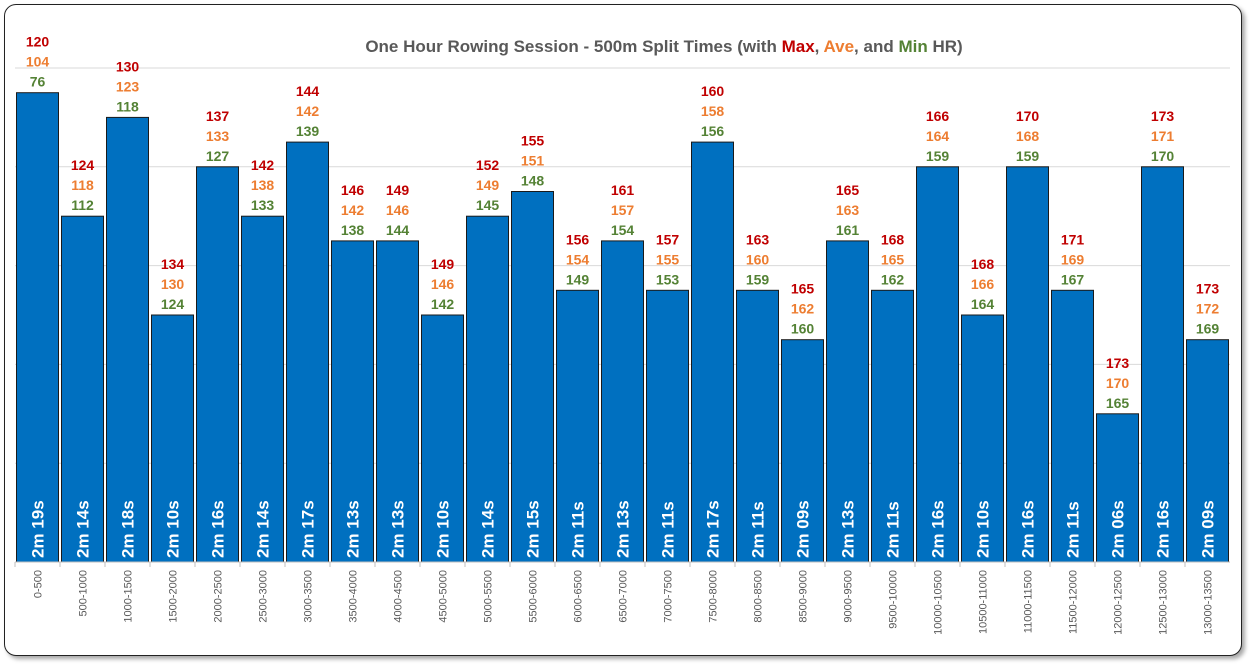 The height and width of the screenshot is (664, 1250). Describe the element at coordinates (128, 86) in the screenshot. I see `hr-ave-label: 123` at that location.